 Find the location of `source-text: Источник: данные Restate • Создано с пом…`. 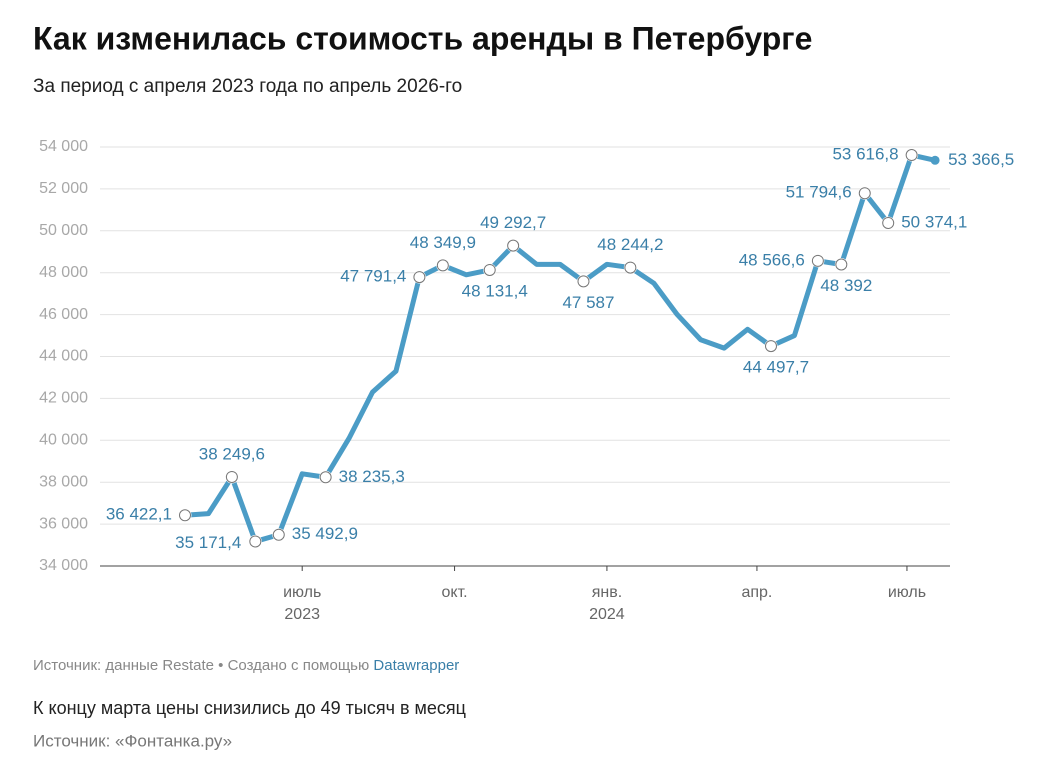

source-text: Источник: данные Restate • Создано с пом… is located at coordinates (201, 665).